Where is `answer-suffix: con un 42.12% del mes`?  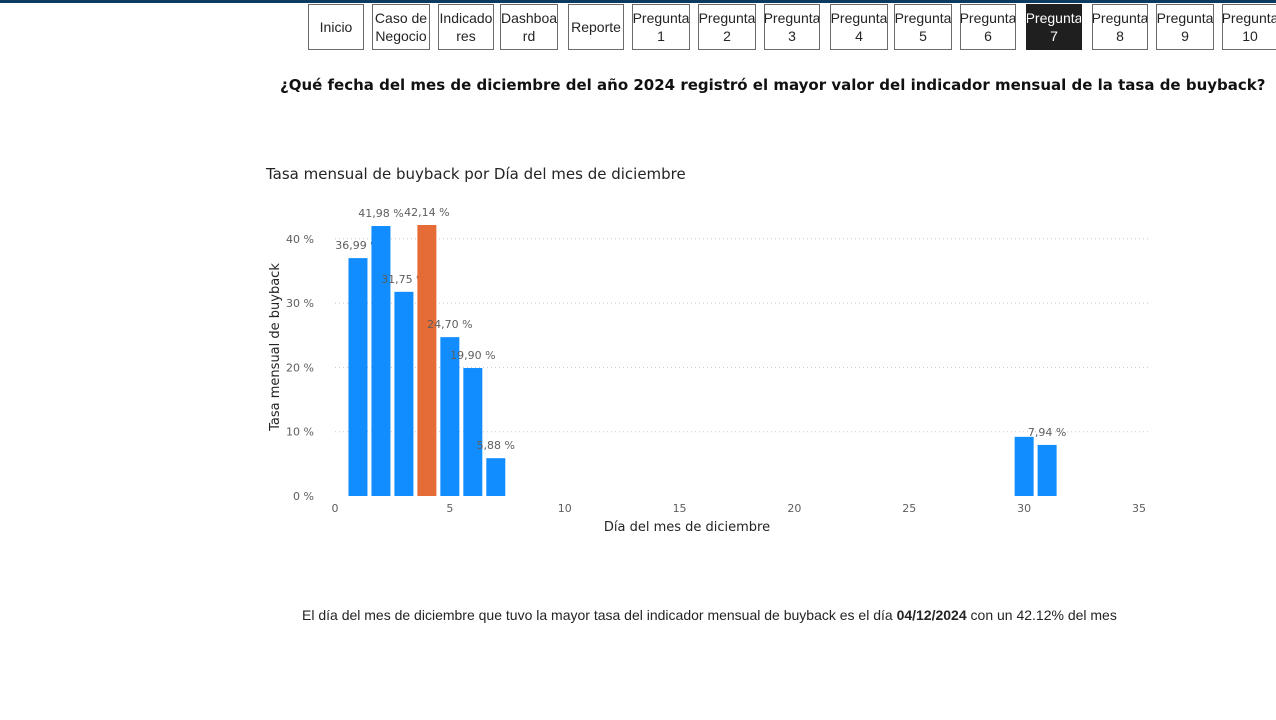 answer-suffix: con un 42.12% del mes is located at coordinates (1041, 615).